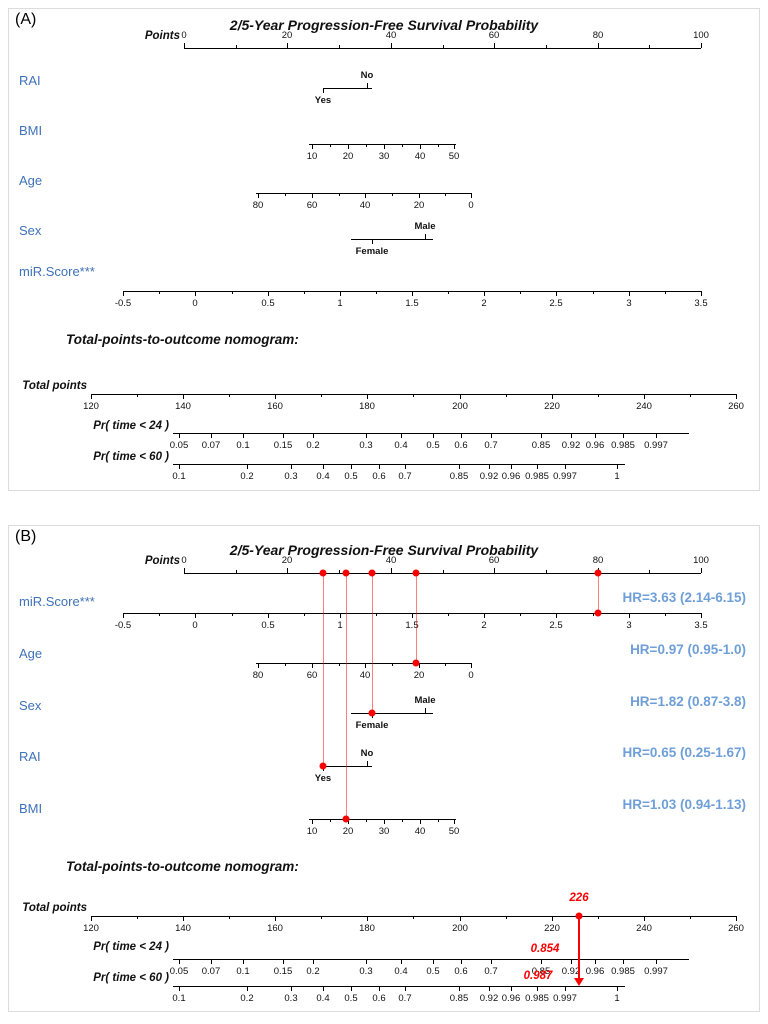 The height and width of the screenshot is (1024, 768). What do you see at coordinates (379, 998) in the screenshot?
I see `pr60-tick-label: 0.6` at bounding box center [379, 998].